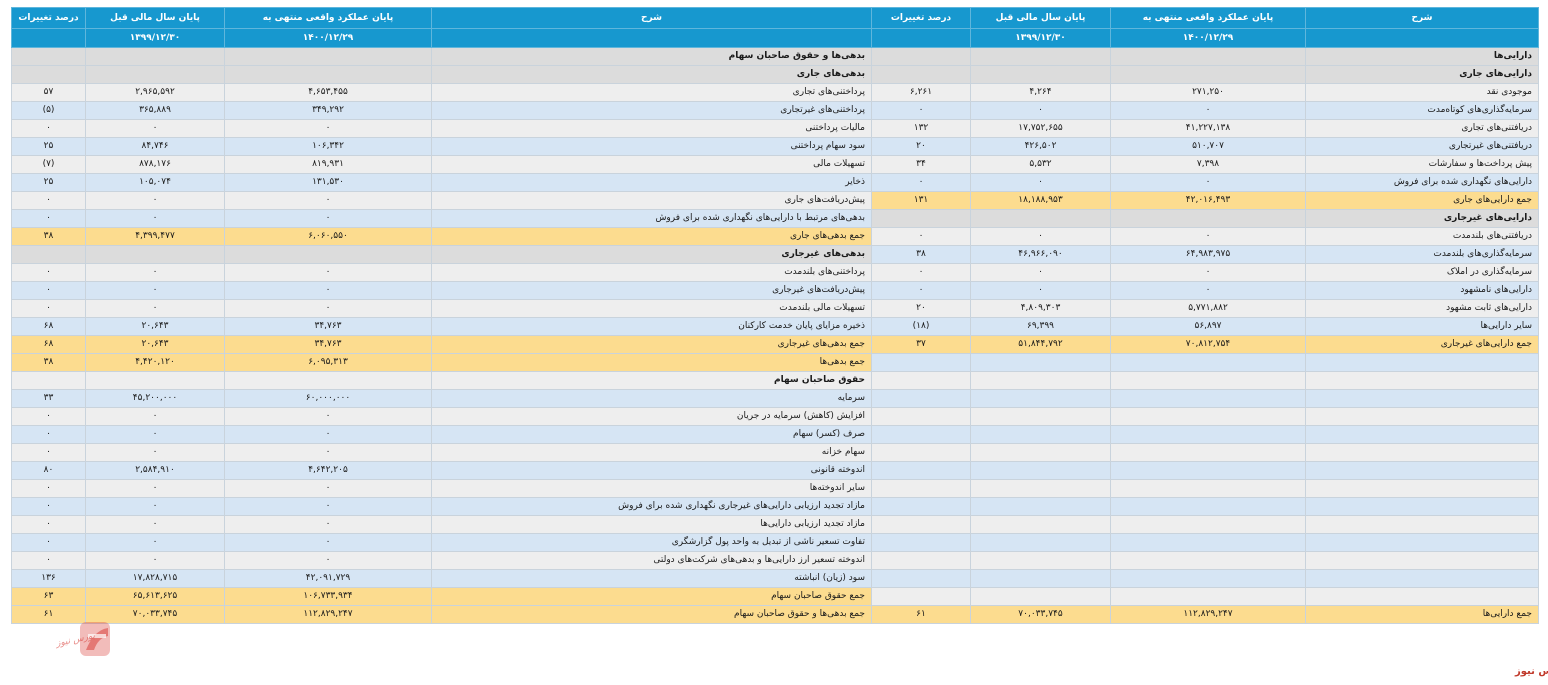 Image resolution: width=1548 pixels, height=685 pixels. I want to click on header-previous-left: پایان سال مالی قبل, so click(155, 18).